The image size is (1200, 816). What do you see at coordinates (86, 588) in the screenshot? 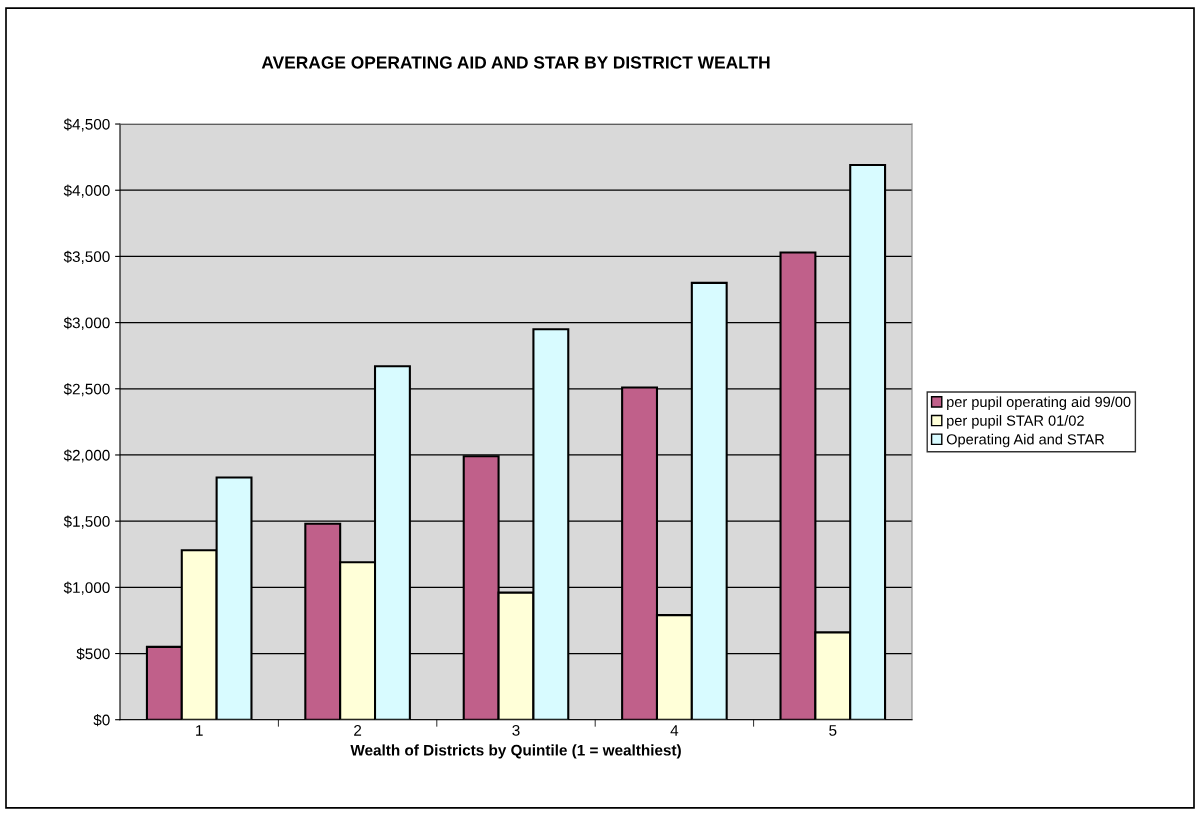
I see `y-tick-label: $1,000` at bounding box center [86, 588].